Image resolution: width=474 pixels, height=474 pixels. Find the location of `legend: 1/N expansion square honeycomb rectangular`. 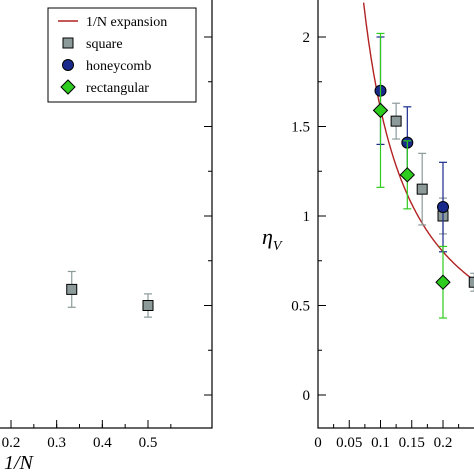

legend: 1/N expansion square honeycomb rectangular is located at coordinates (122, 55).